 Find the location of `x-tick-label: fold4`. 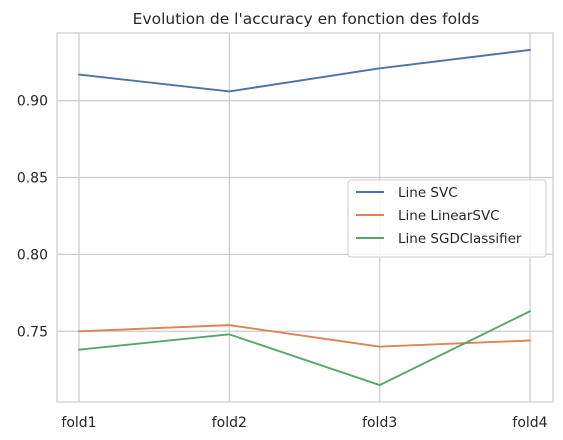

x-tick-label: fold4 is located at coordinates (529, 423).